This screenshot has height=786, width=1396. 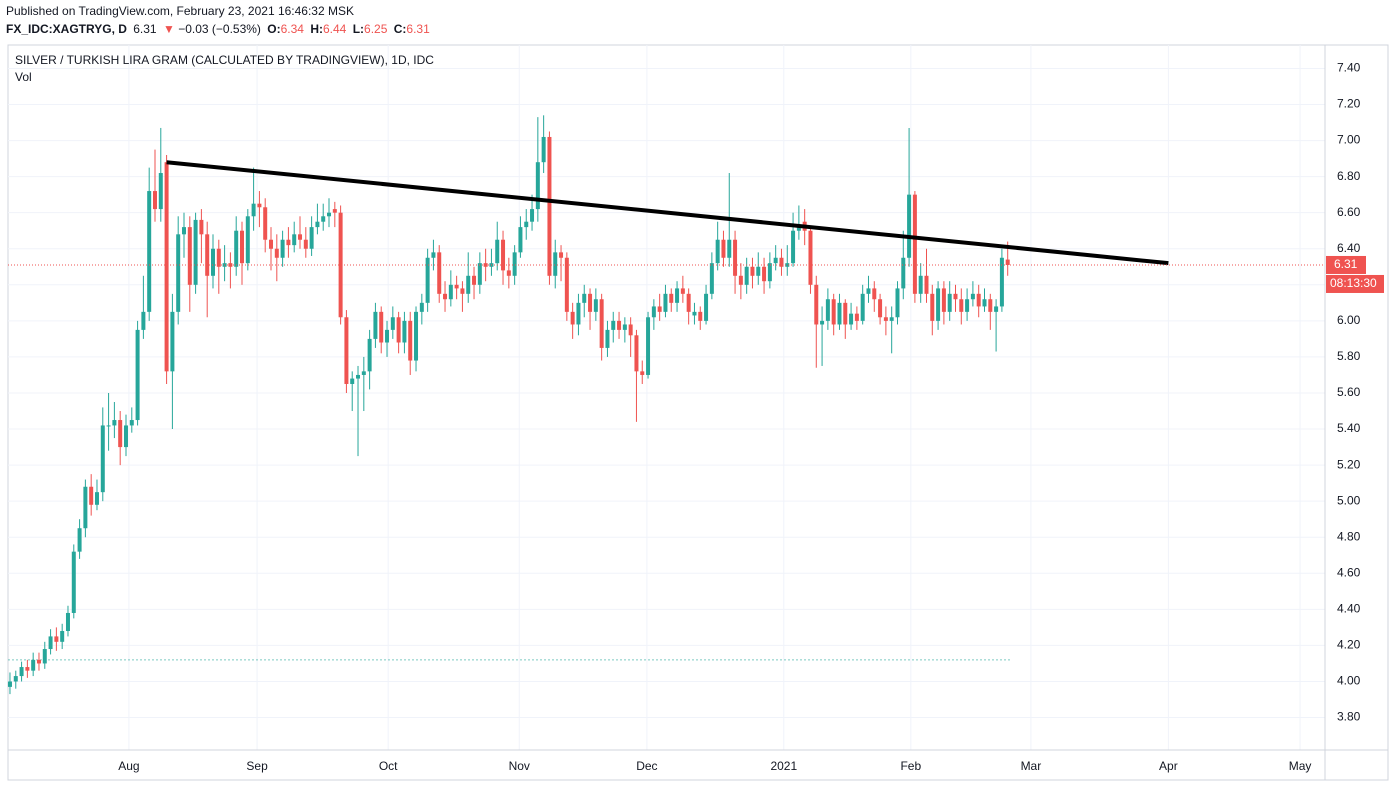 I want to click on l-label: L:, so click(x=358, y=29).